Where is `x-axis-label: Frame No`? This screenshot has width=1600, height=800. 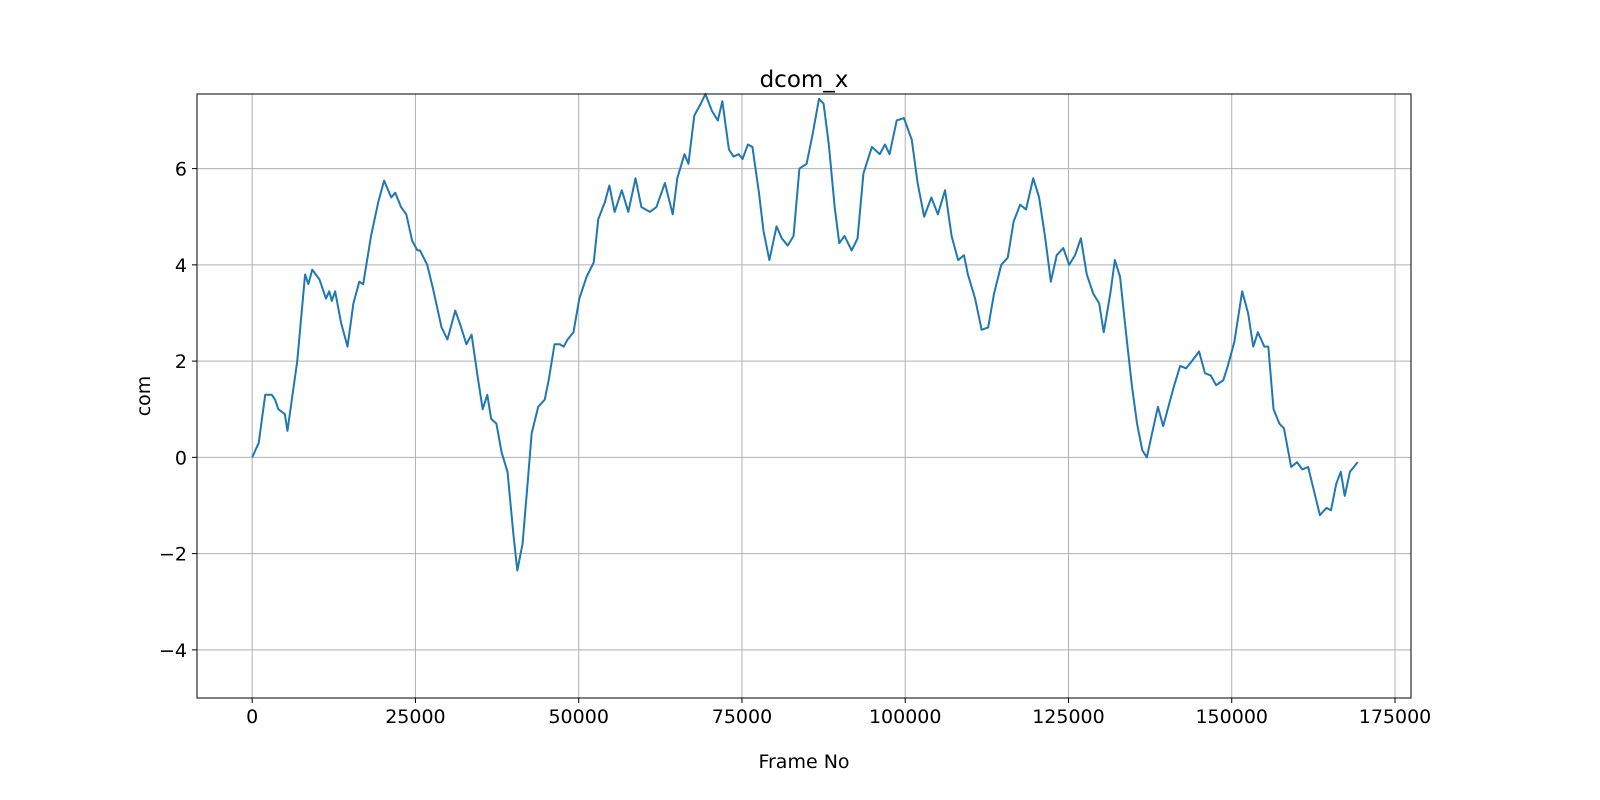 x-axis-label: Frame No is located at coordinates (803, 762).